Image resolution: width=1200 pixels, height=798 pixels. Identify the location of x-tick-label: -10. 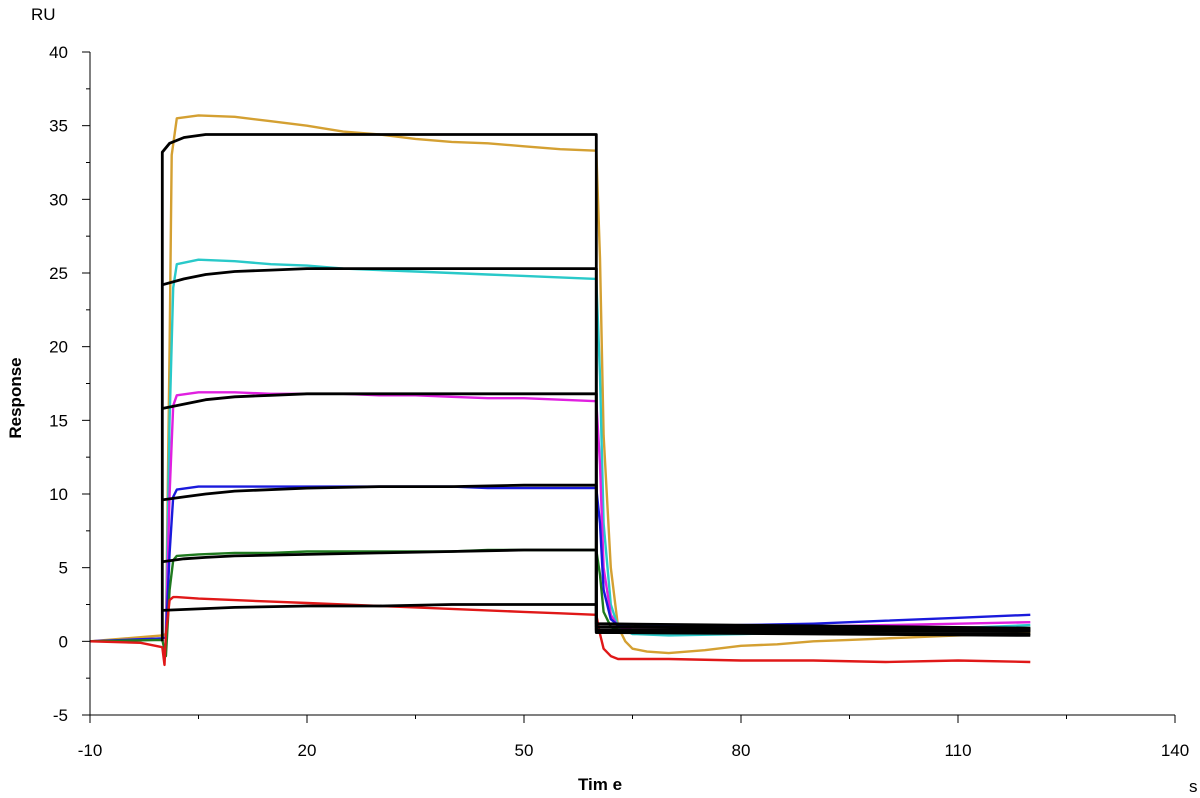
(90, 750).